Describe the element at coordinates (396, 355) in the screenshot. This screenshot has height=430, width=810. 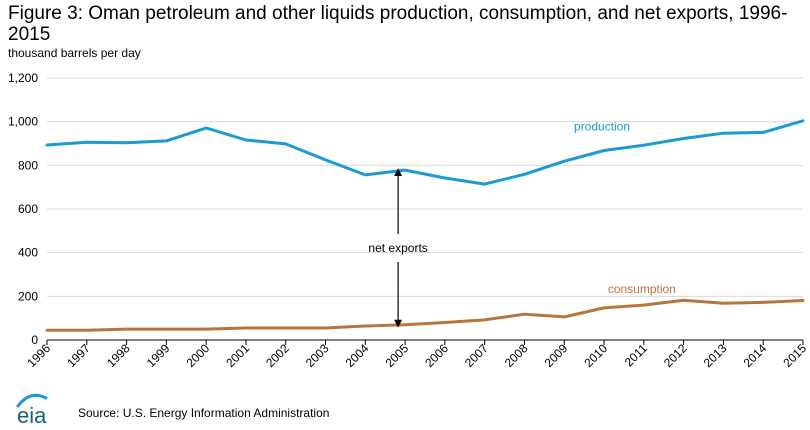
I see `x-tick-label: 2005` at that location.